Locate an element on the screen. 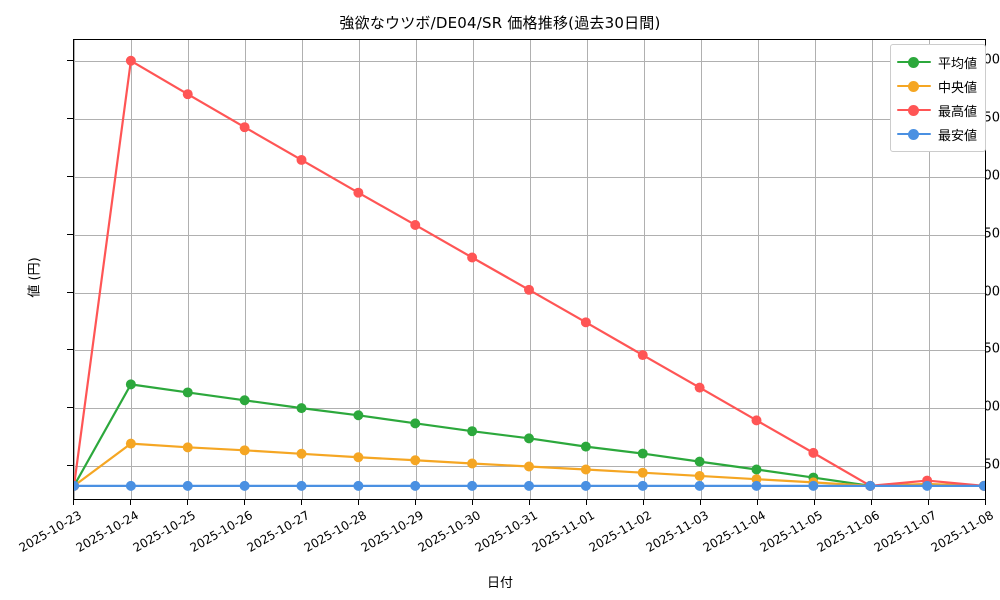 The width and height of the screenshot is (1000, 600). legend-item-最安値: 最安値 is located at coordinates (936, 134).